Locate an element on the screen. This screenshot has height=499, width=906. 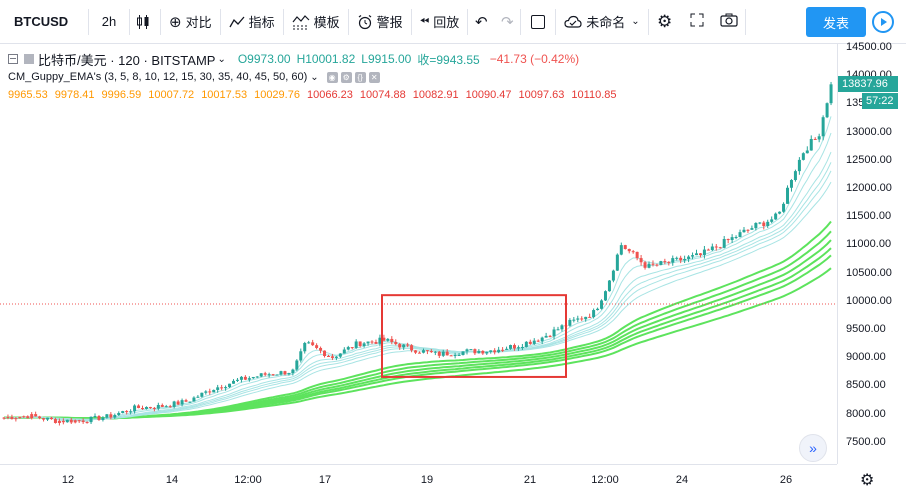
price-tick-label: 11500.00 is located at coordinates (869, 216).